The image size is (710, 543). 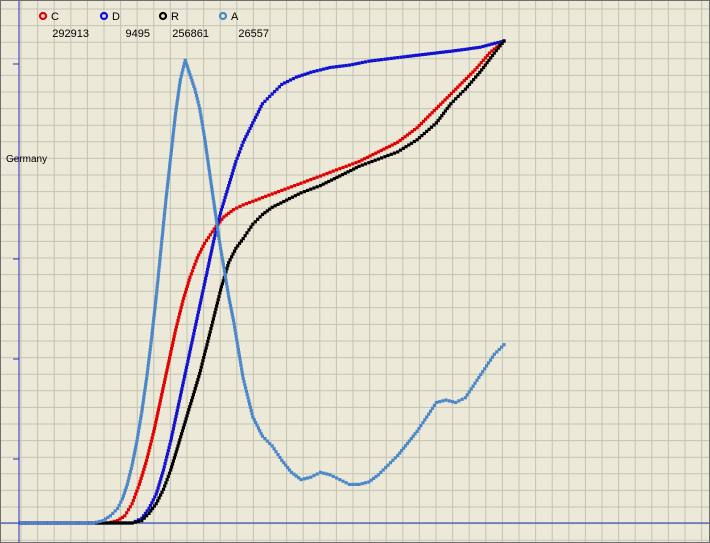 What do you see at coordinates (124, 25) in the screenshot?
I see `legend-entry-D: D 9495` at bounding box center [124, 25].